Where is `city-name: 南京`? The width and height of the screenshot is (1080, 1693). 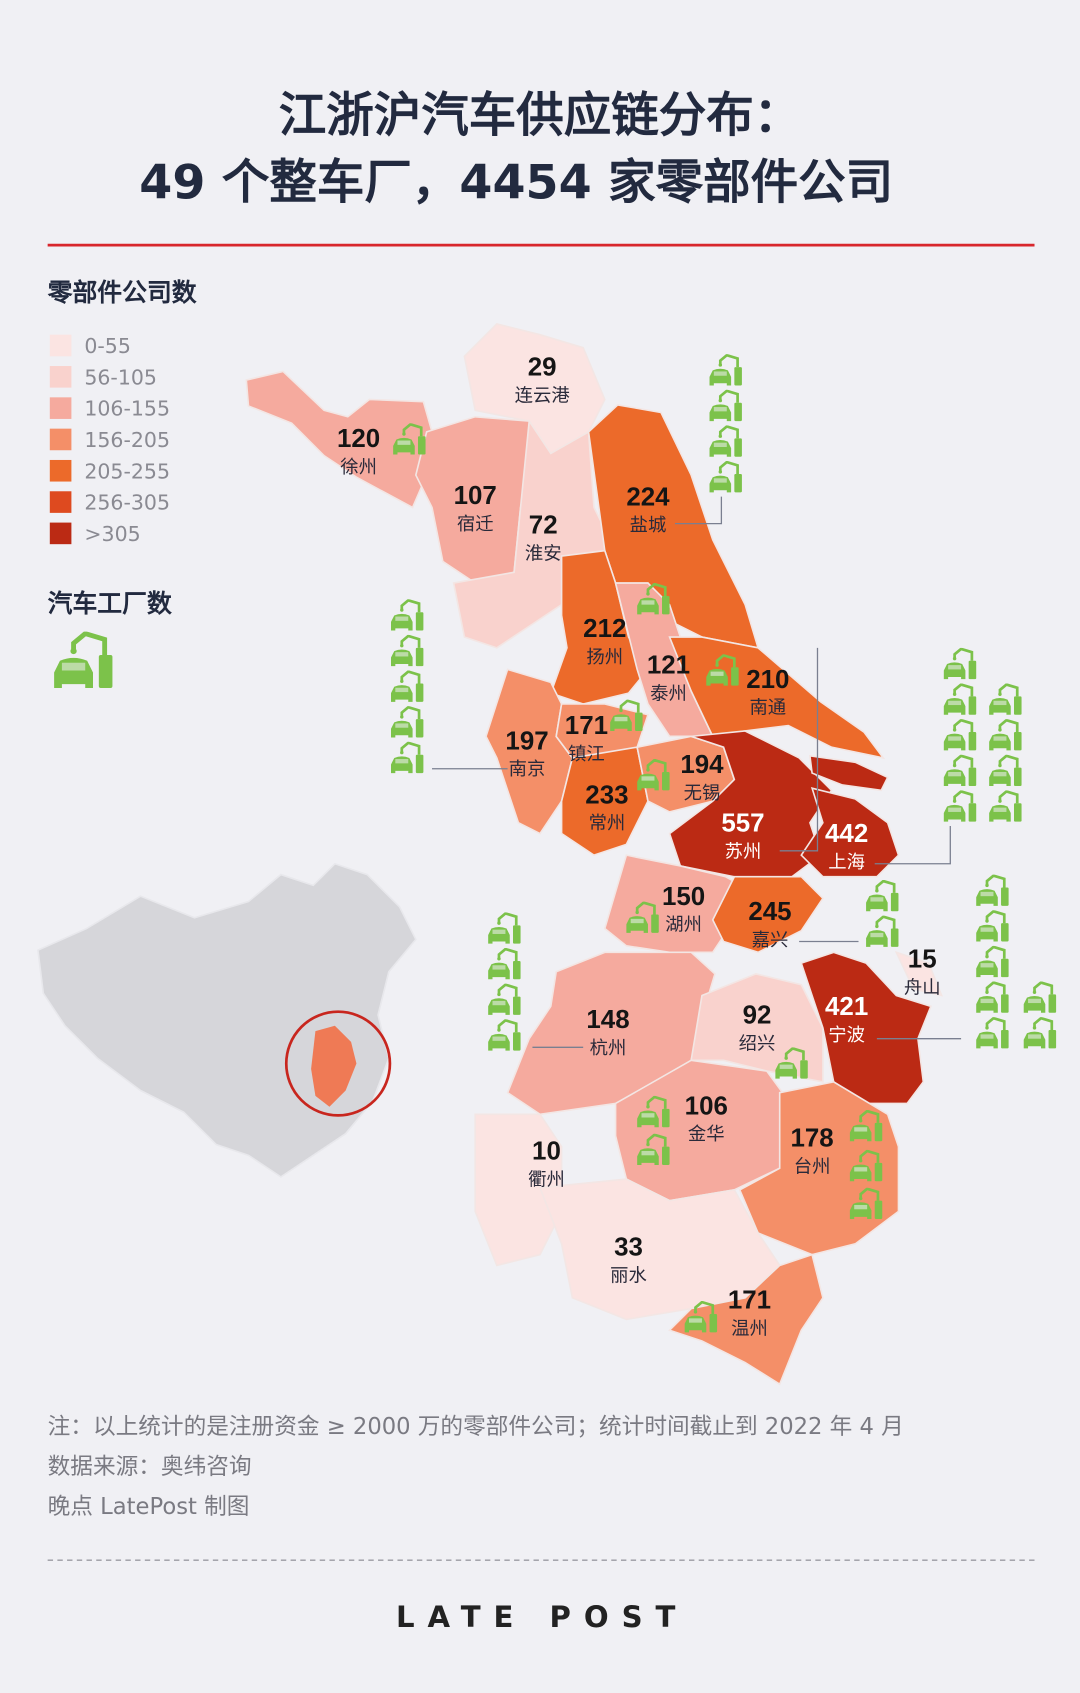 city-name: 南京 is located at coordinates (527, 769).